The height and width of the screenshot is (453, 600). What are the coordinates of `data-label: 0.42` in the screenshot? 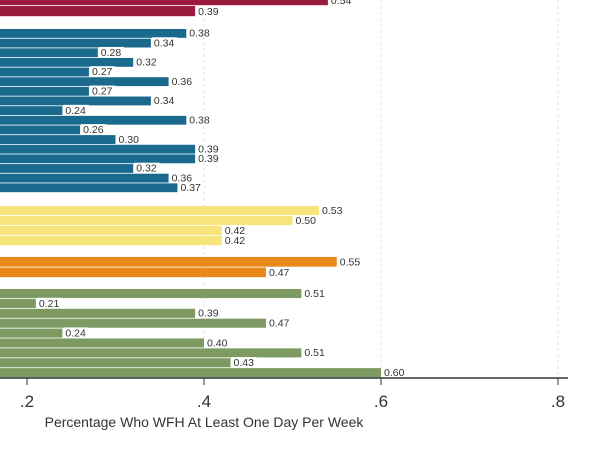 It's located at (235, 241).